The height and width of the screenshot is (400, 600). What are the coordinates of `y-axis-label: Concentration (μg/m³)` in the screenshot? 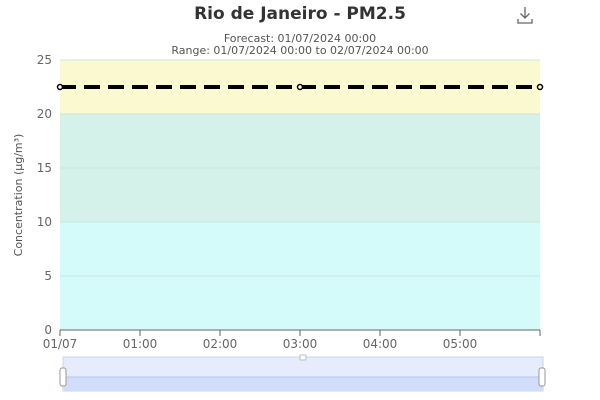 It's located at (18, 195).